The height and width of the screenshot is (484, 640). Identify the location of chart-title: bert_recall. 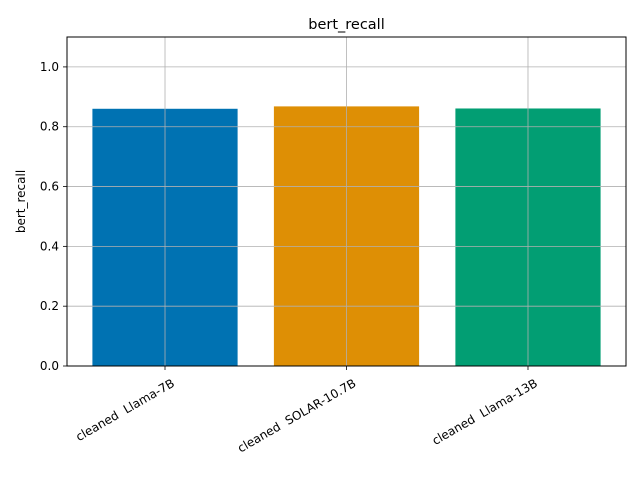
(346, 25).